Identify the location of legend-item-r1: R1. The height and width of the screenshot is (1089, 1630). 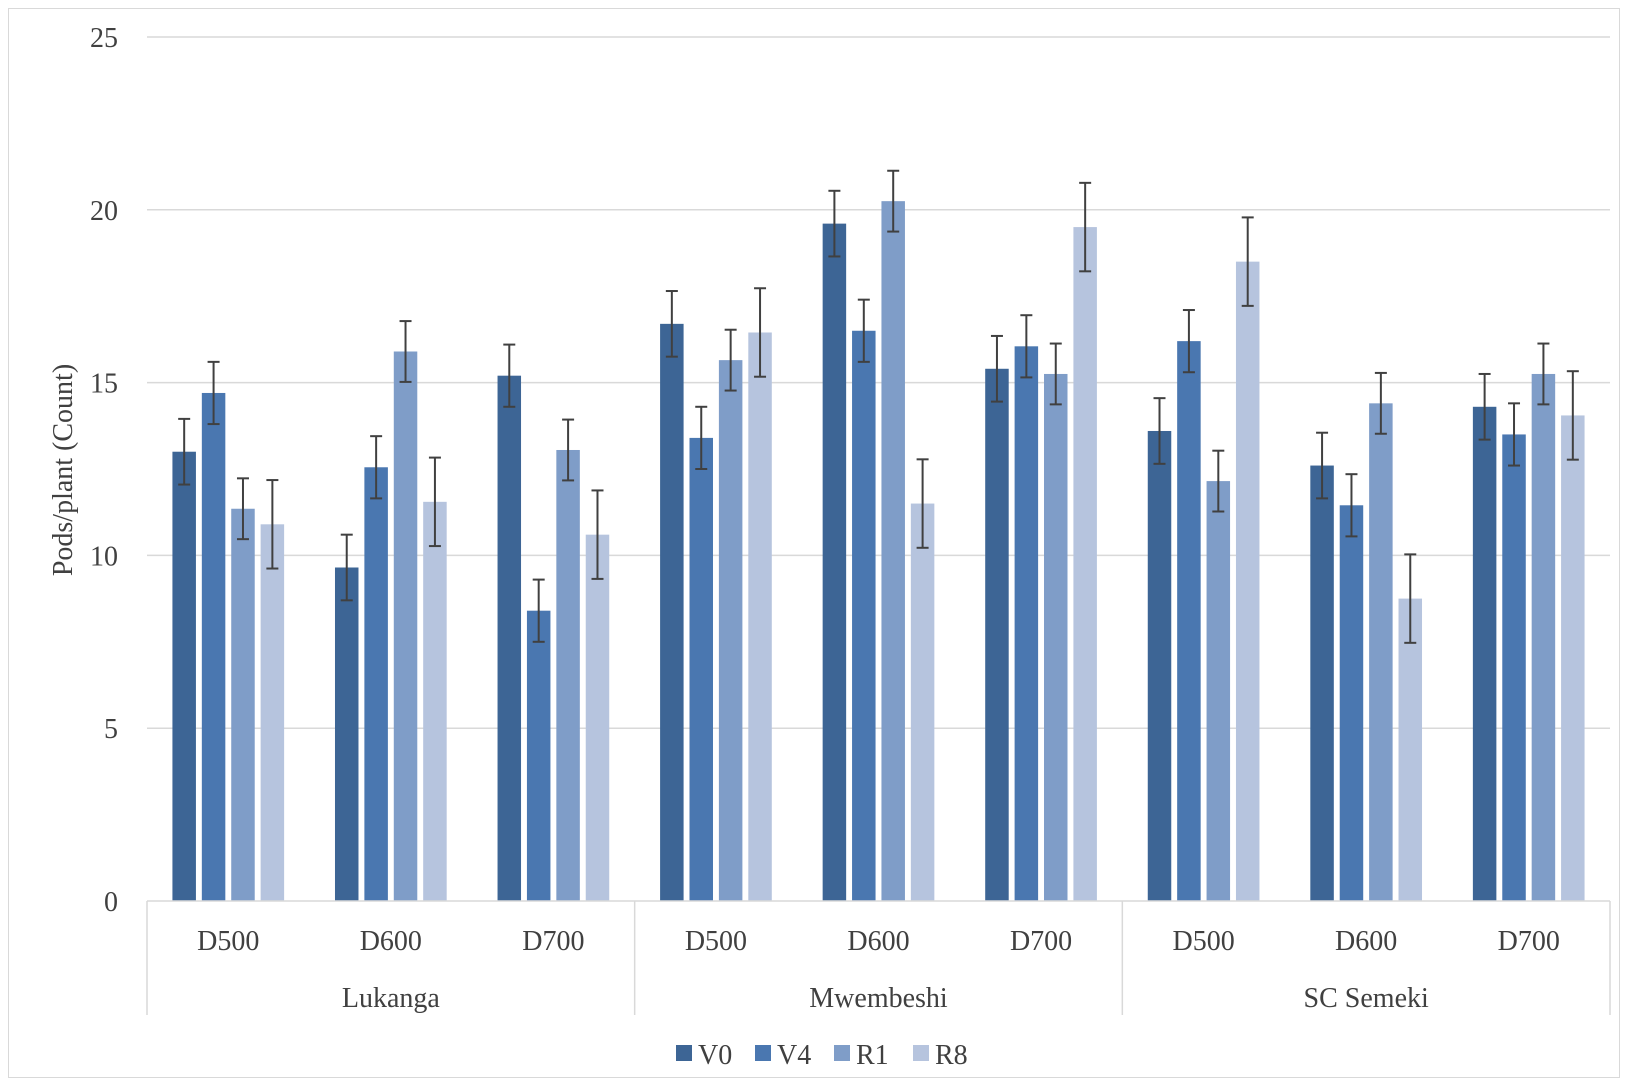
(861, 1055).